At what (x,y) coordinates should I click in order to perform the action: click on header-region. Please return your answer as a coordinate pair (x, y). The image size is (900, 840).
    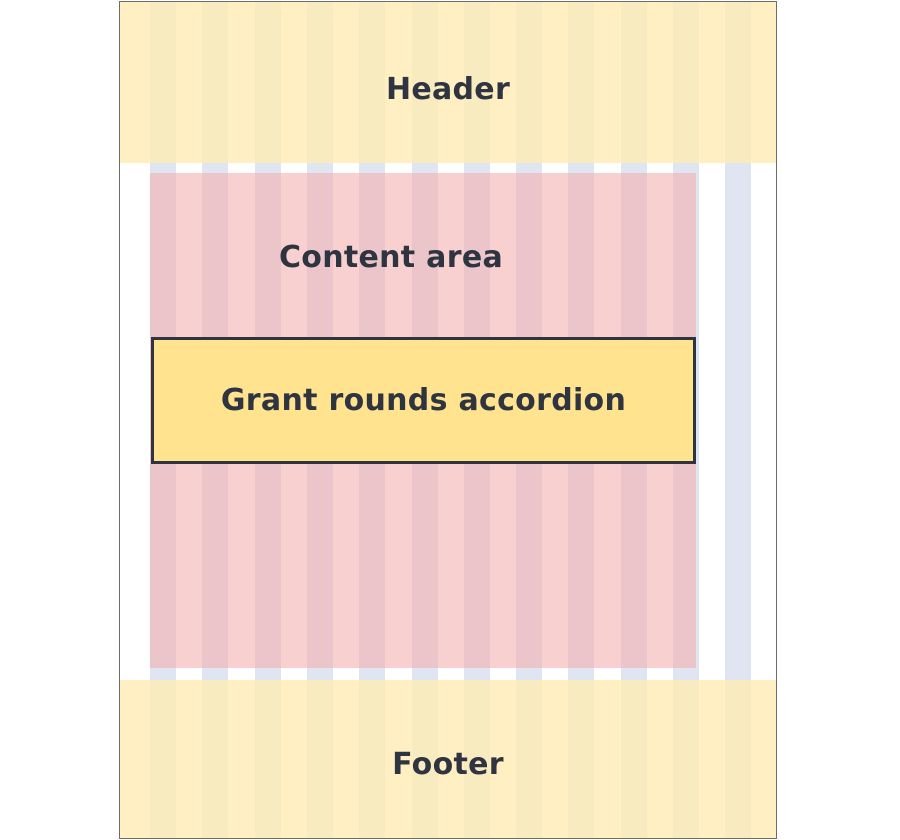
    Looking at the image, I should click on (448, 82).